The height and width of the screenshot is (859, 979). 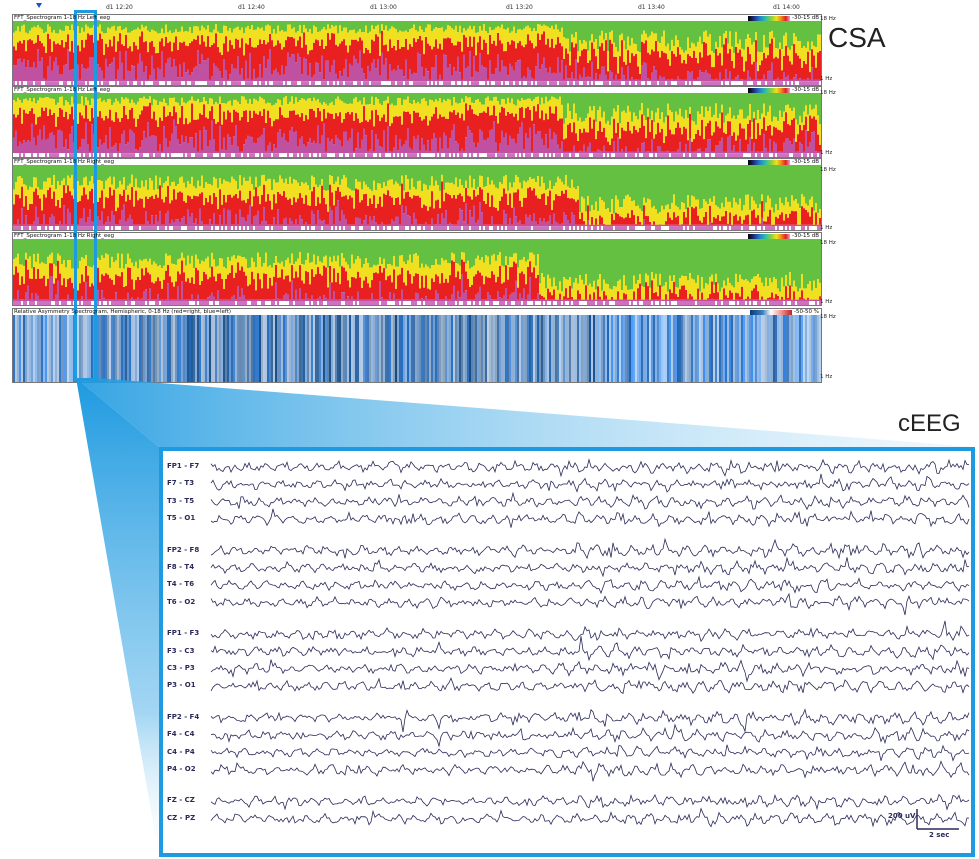 What do you see at coordinates (181, 685) in the screenshot?
I see `channel-label: P3 - O1` at bounding box center [181, 685].